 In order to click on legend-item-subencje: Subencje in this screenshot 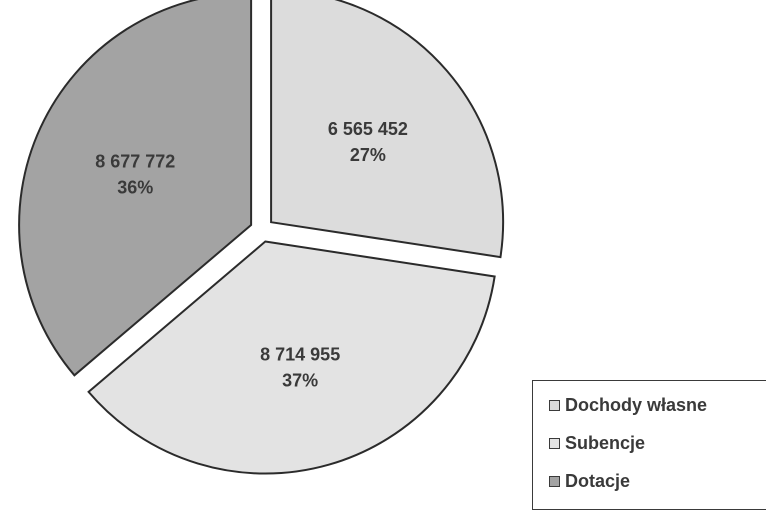, I will do `click(597, 443)`.